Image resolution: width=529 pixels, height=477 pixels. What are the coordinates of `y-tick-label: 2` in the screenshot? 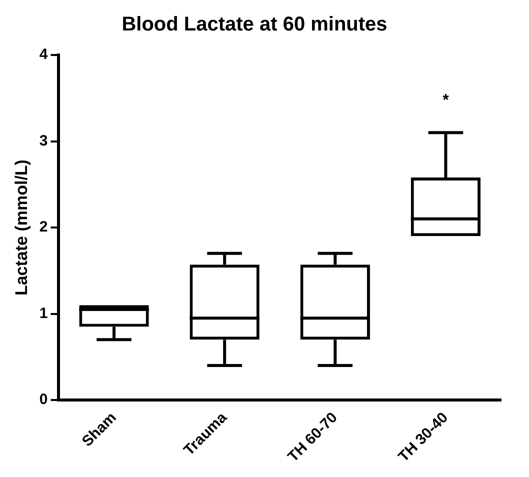 It's located at (43, 227).